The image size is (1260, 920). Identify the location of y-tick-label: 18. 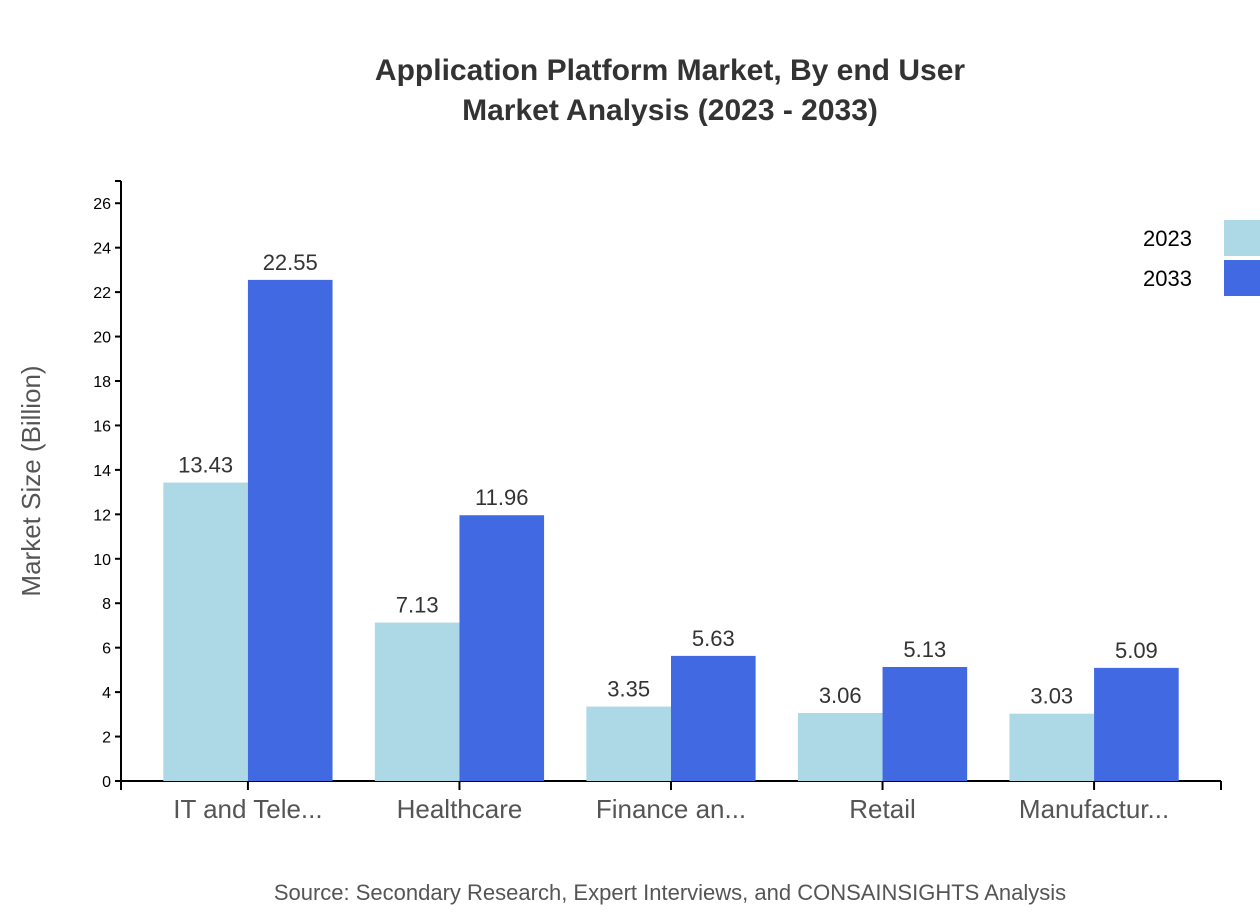
(102, 382).